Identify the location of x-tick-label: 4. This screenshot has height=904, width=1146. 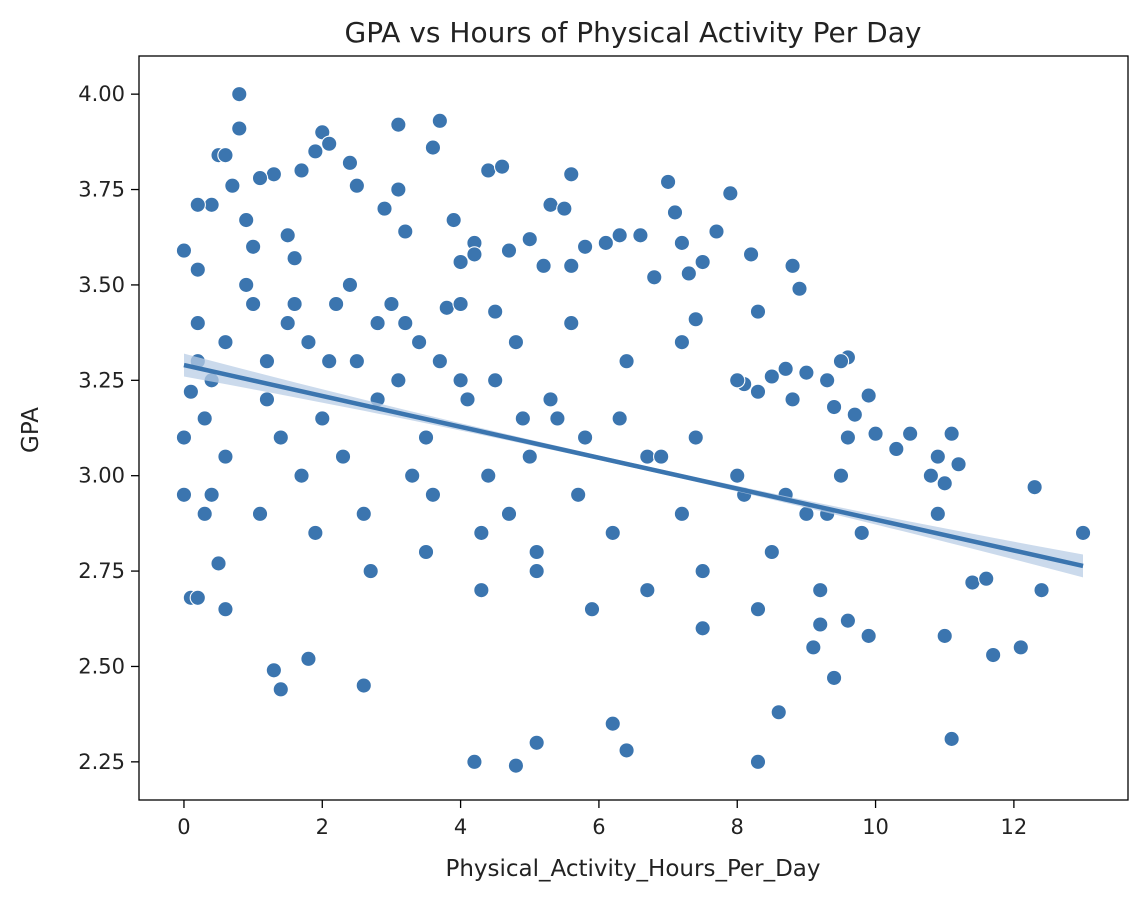
(460, 827).